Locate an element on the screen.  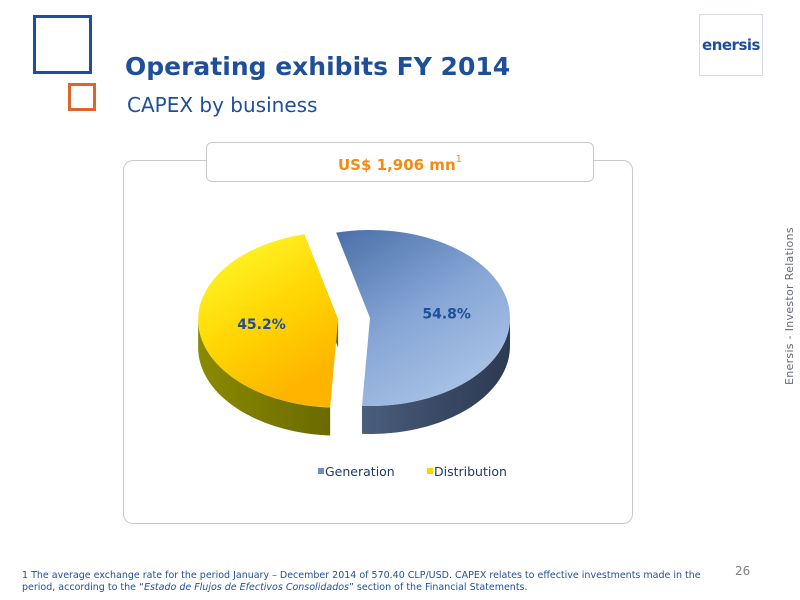
data-label-distribution: 45.2% is located at coordinates (261, 325).